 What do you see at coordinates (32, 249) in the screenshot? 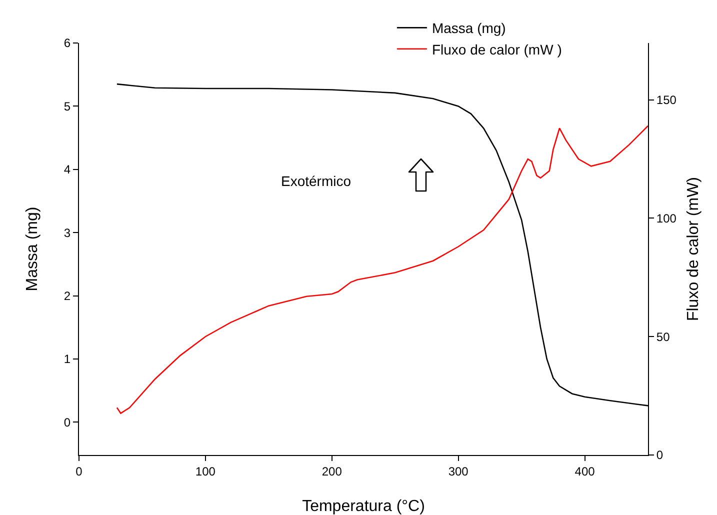
I see `y-axis-title: Massa (mg)` at bounding box center [32, 249].